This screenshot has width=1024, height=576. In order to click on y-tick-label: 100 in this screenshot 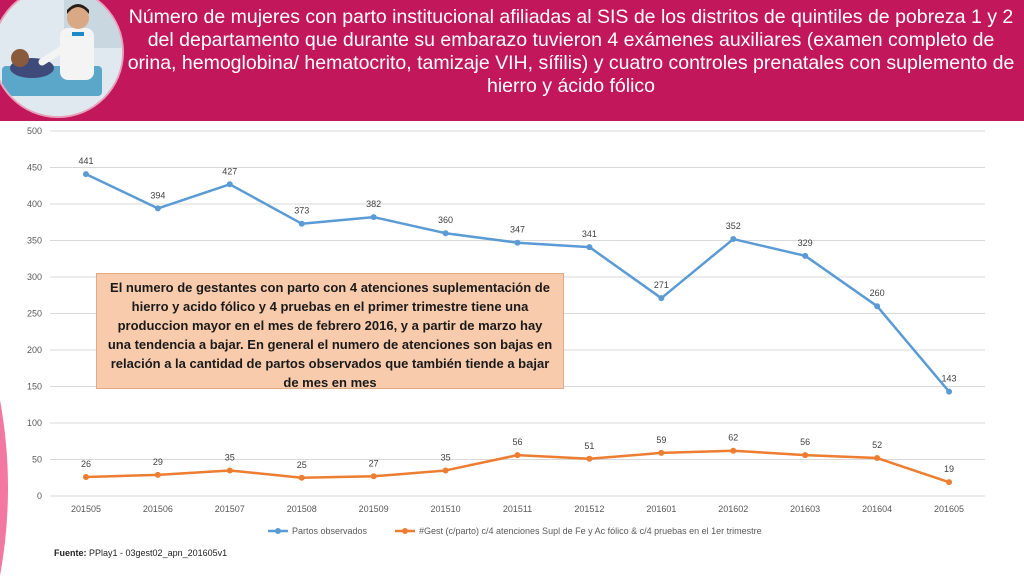, I will do `click(34, 423)`.